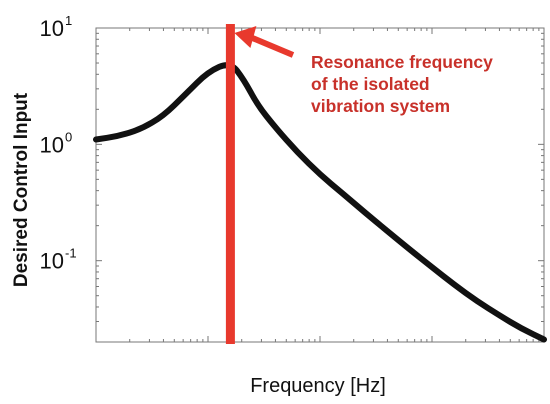 The image size is (550, 404). What do you see at coordinates (68, 20) in the screenshot?
I see `y-tick-label-exponent: 1` at bounding box center [68, 20].